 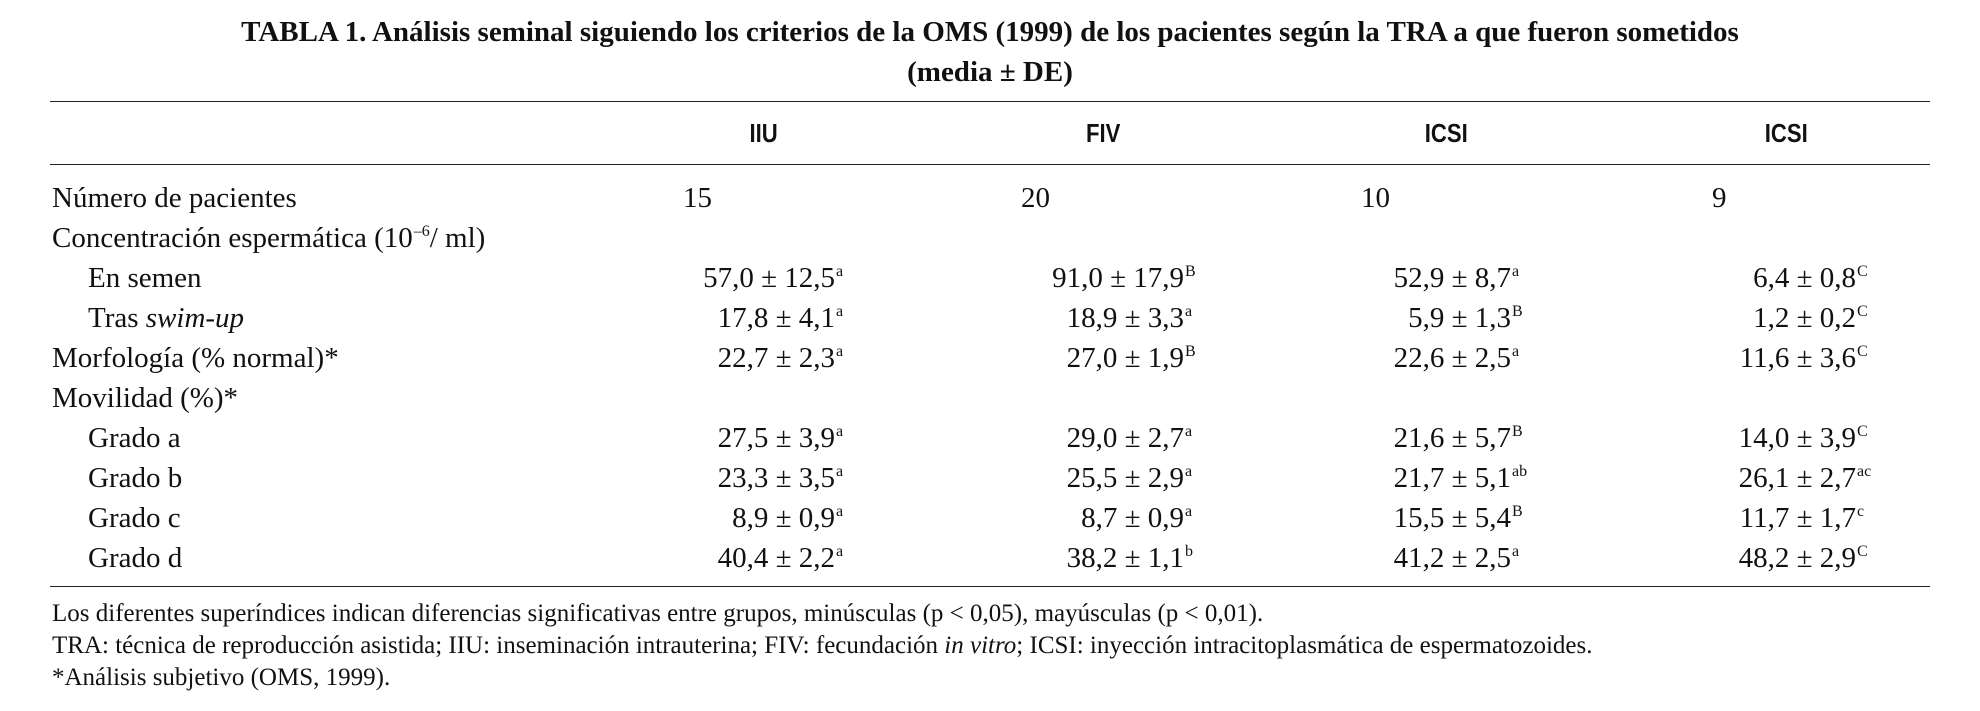 What do you see at coordinates (1458, 518) in the screenshot?
I see `cell-value: 15,5 ± 5,4B` at bounding box center [1458, 518].